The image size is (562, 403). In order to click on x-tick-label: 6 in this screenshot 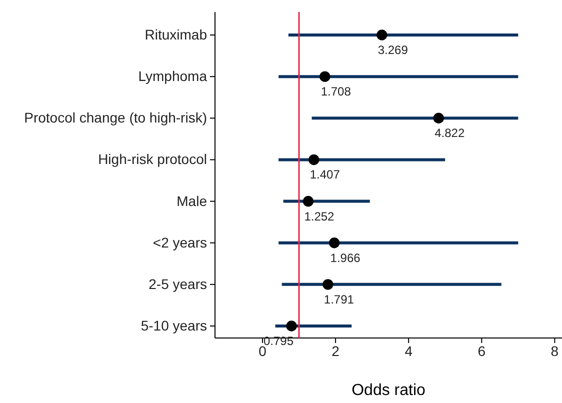, I will do `click(482, 350)`.